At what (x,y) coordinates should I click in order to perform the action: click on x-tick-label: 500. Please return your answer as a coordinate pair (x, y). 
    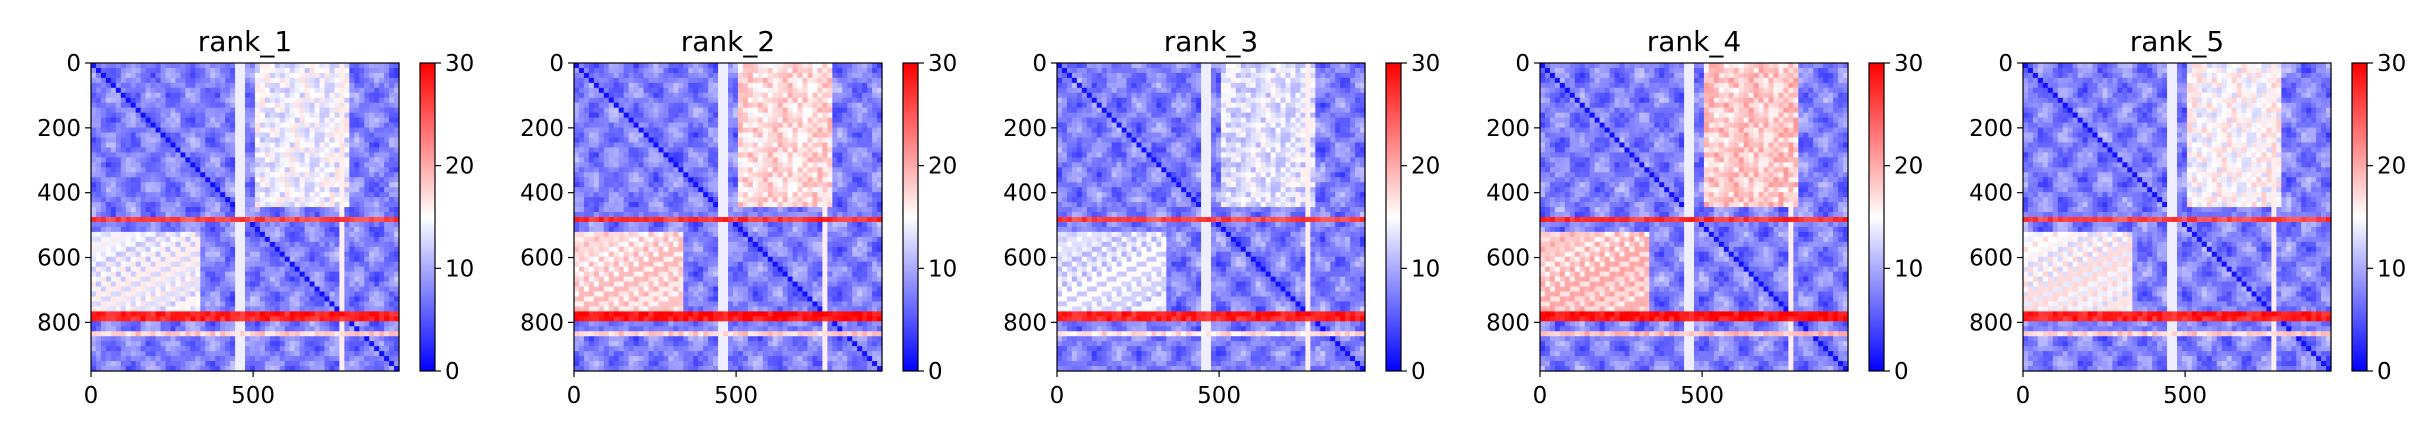
    Looking at the image, I should click on (253, 396).